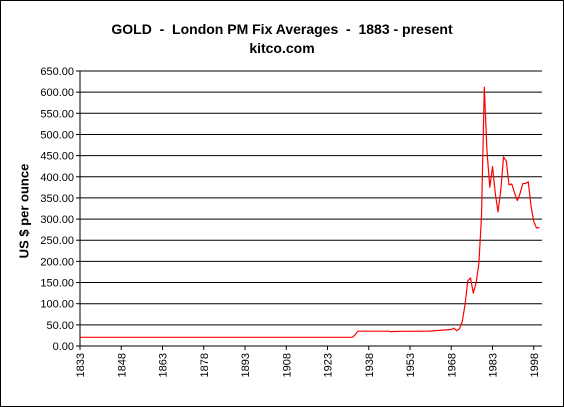  What do you see at coordinates (63, 347) in the screenshot?
I see `y-tick-label: 0.00` at bounding box center [63, 347].